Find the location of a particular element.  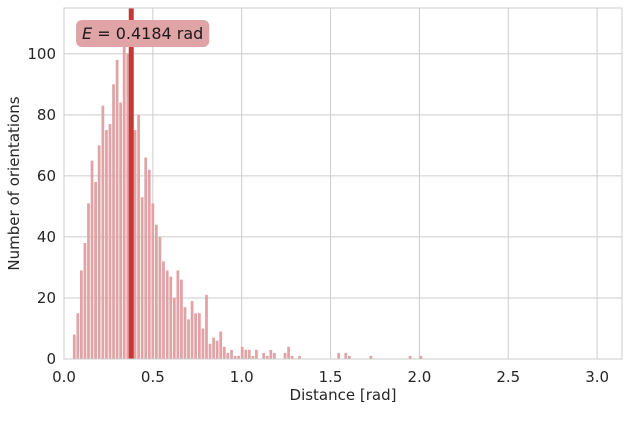

x-tick-label: 3.0 is located at coordinates (597, 377).